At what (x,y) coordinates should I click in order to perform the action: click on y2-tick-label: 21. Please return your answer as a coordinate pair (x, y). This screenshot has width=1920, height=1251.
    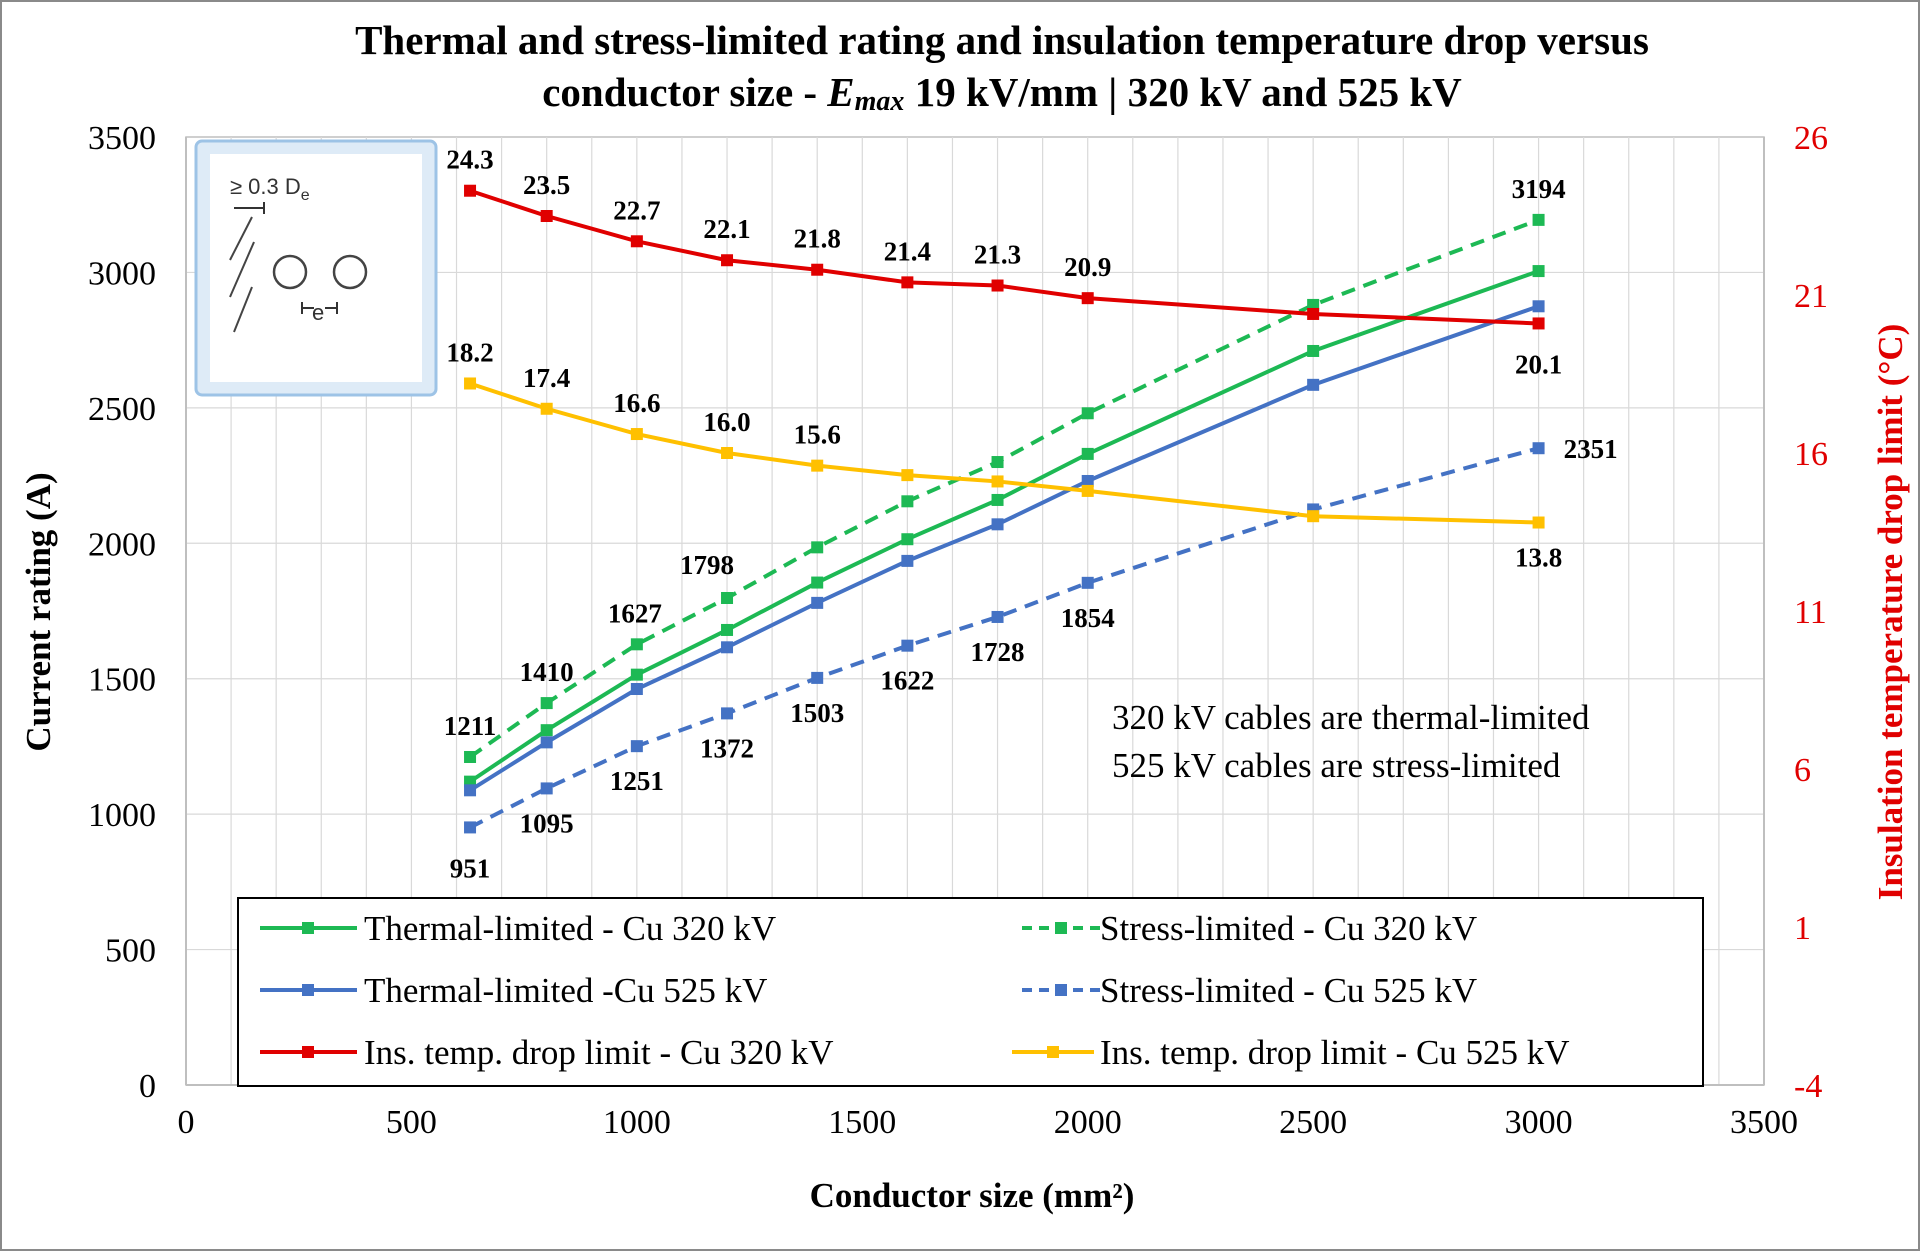
    Looking at the image, I should click on (1811, 296).